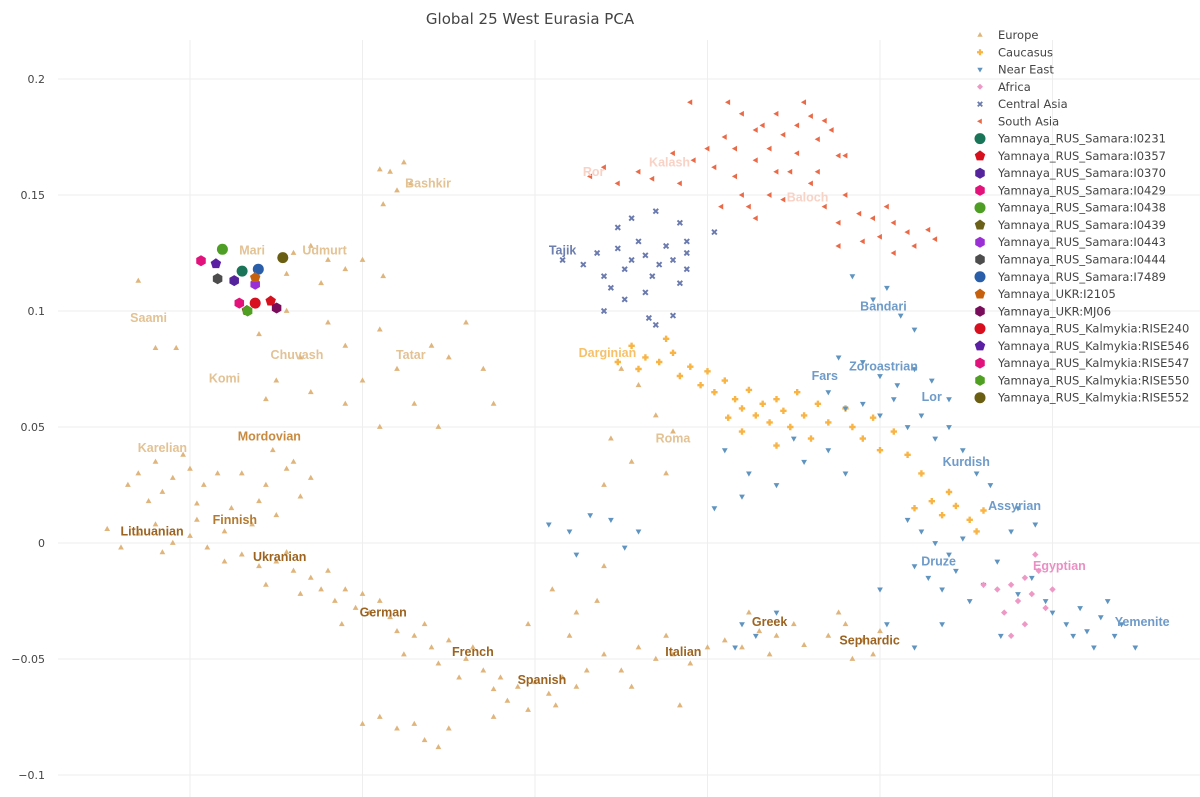 This screenshot has width=1200, height=797. I want to click on legend-item: Yamnaya_RUS_Samara:I0439, so click(1070, 225).